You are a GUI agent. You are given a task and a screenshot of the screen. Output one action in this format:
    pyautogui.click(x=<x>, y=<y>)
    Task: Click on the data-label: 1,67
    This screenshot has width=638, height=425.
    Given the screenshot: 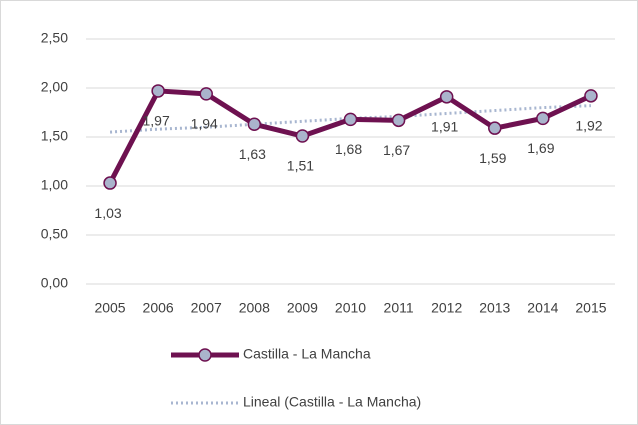 What is the action you would take?
    pyautogui.click(x=396, y=150)
    